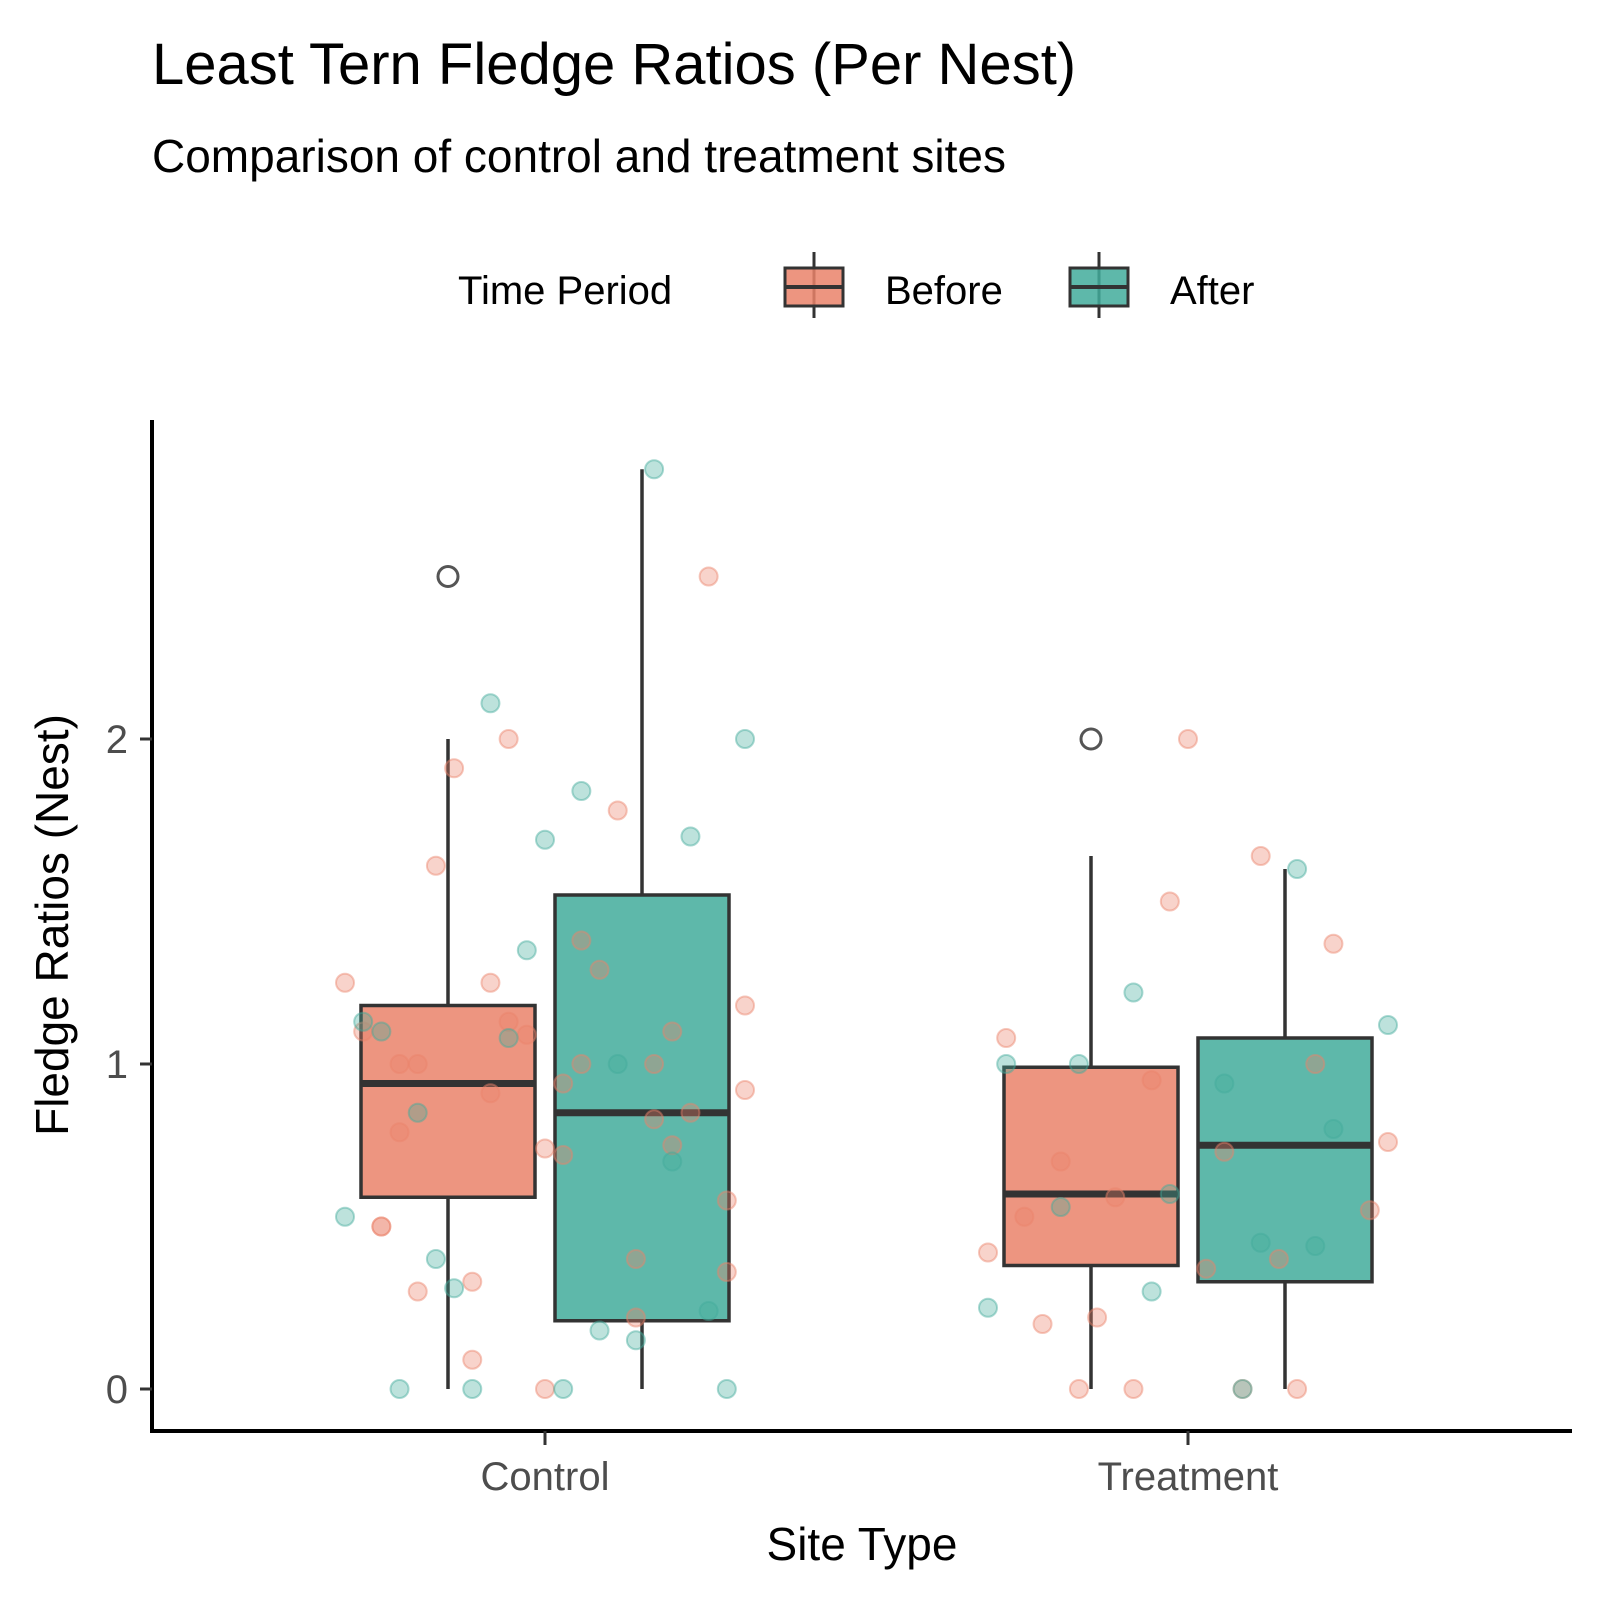 This screenshot has height=1600, width=1600. I want to click on x-axis-ticks: Control Treatment, so click(880, 1465).